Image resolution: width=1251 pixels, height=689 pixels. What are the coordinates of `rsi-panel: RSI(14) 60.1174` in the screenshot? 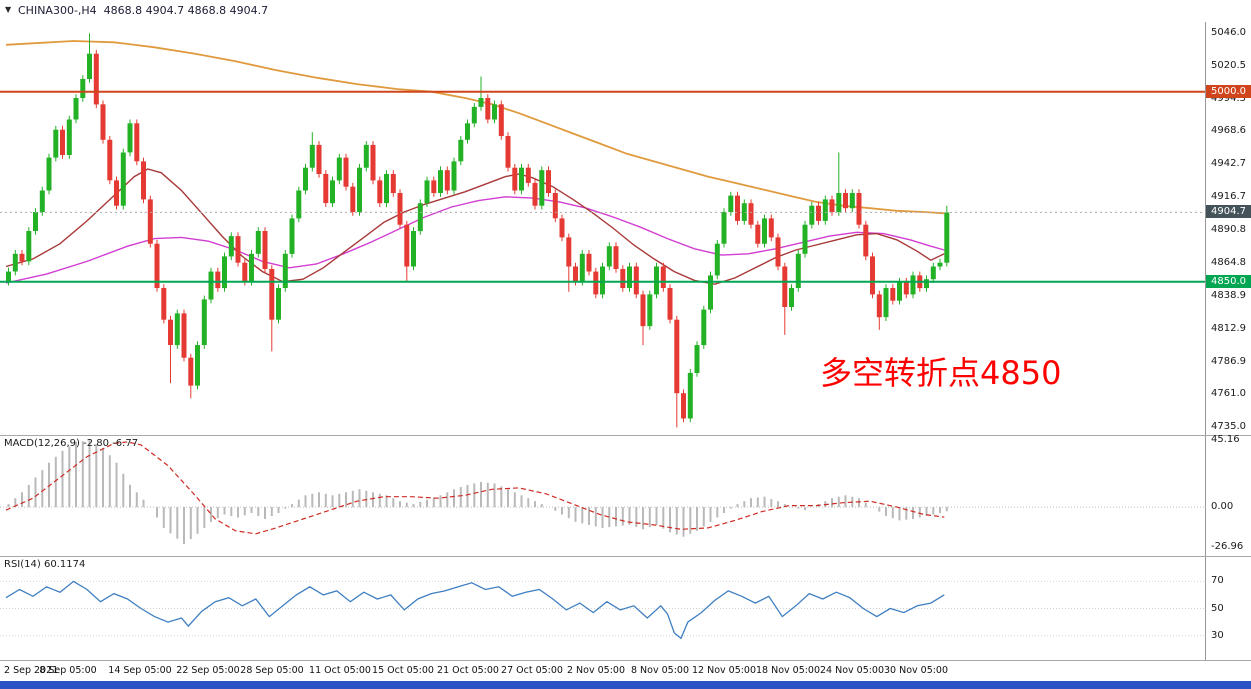 It's located at (602, 608).